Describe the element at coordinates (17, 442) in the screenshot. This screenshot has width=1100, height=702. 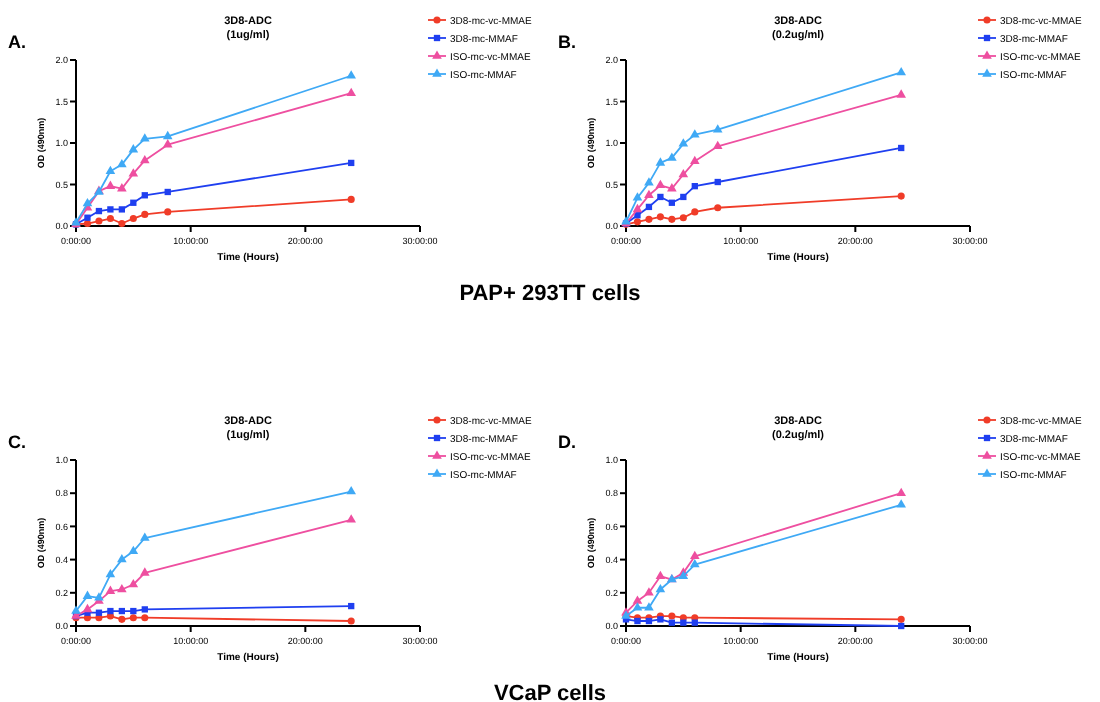
I see `text: C.` at that location.